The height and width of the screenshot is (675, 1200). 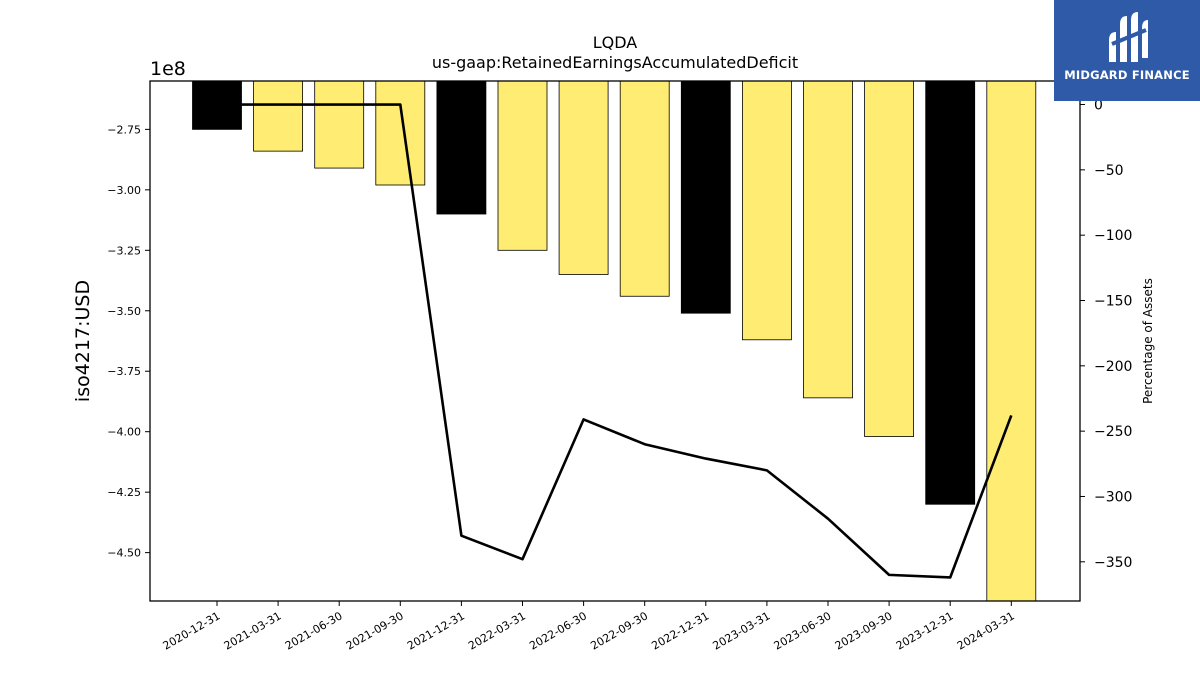 What do you see at coordinates (619, 630) in the screenshot?
I see `x-tick-label: 2022-09-30` at bounding box center [619, 630].